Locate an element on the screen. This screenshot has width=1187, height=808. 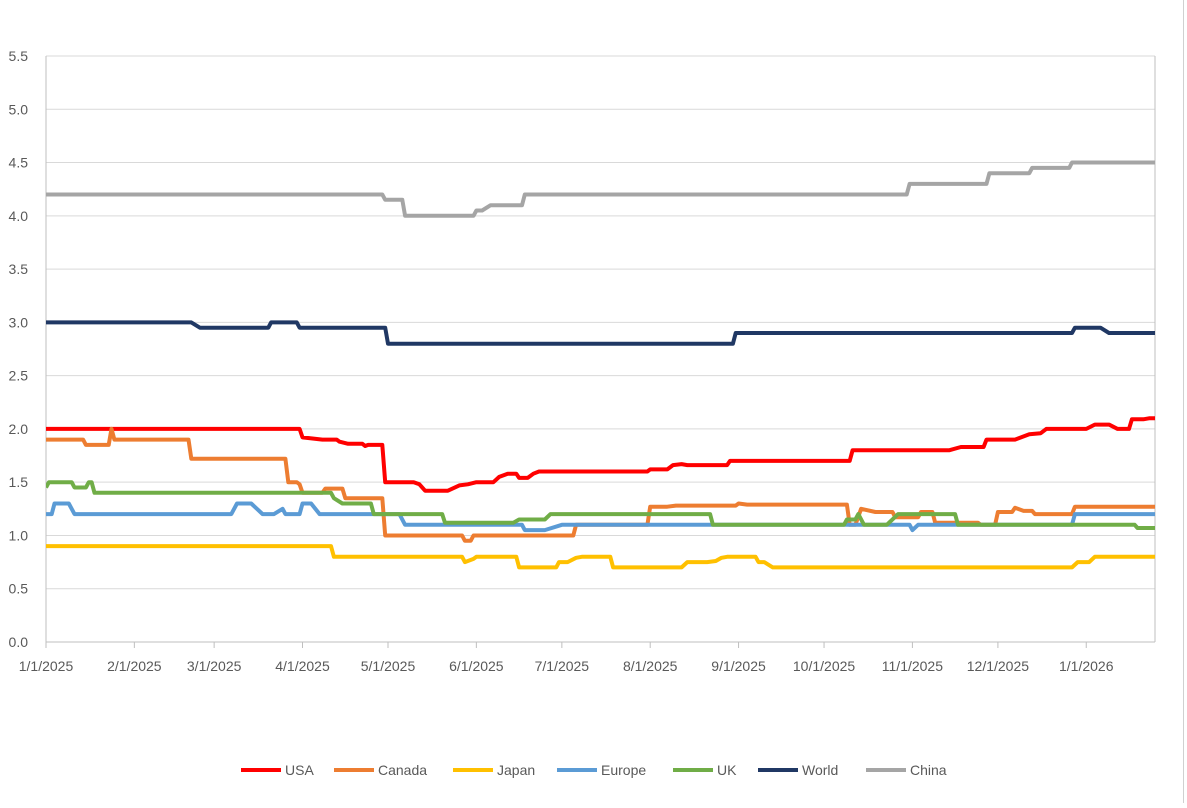
series-line-world is located at coordinates (600, 333).